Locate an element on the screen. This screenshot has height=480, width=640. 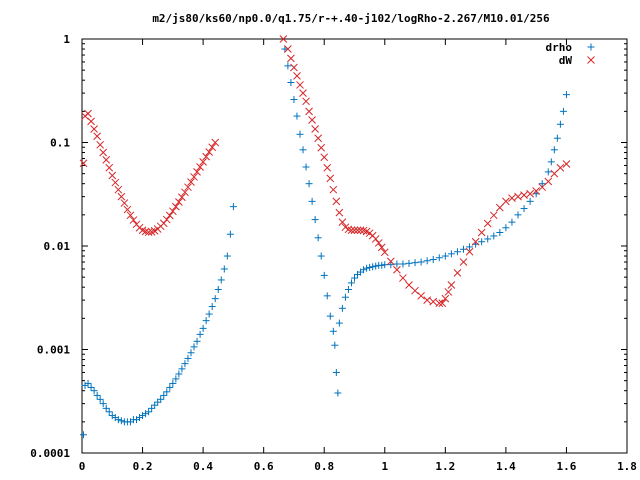
x-tick-label: 0 is located at coordinates (82, 466).